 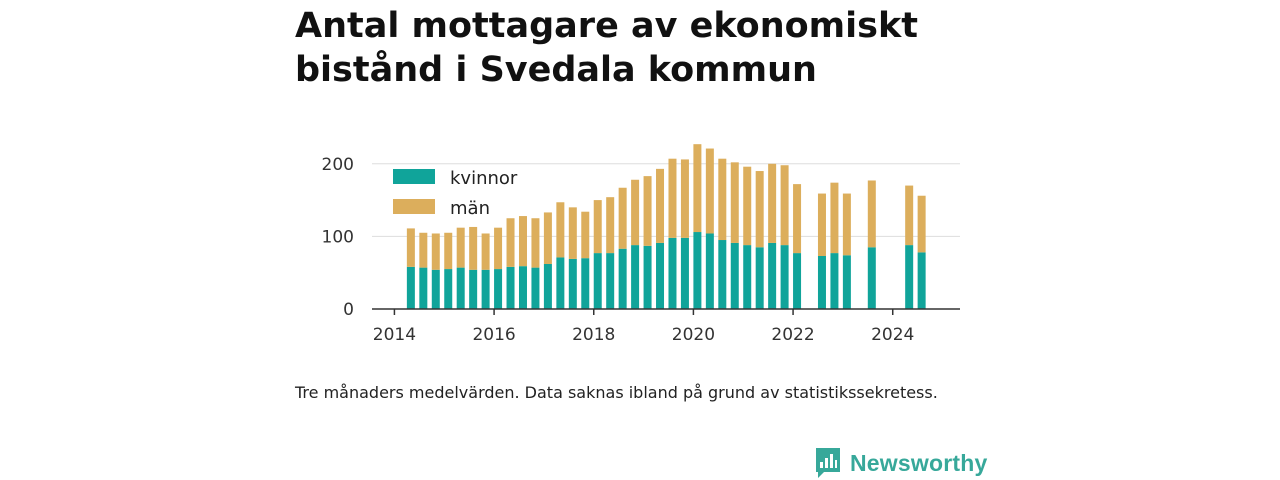 I want to click on legend-label: män, so click(x=470, y=208).